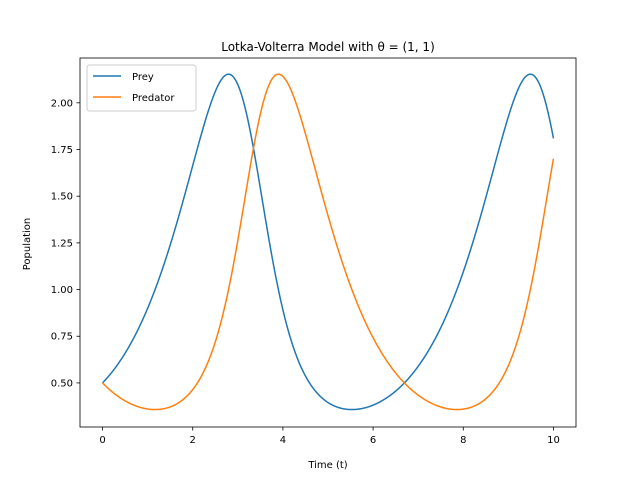  Describe the element at coordinates (327, 465) in the screenshot. I see `x-axis-label: Time (t)` at that location.